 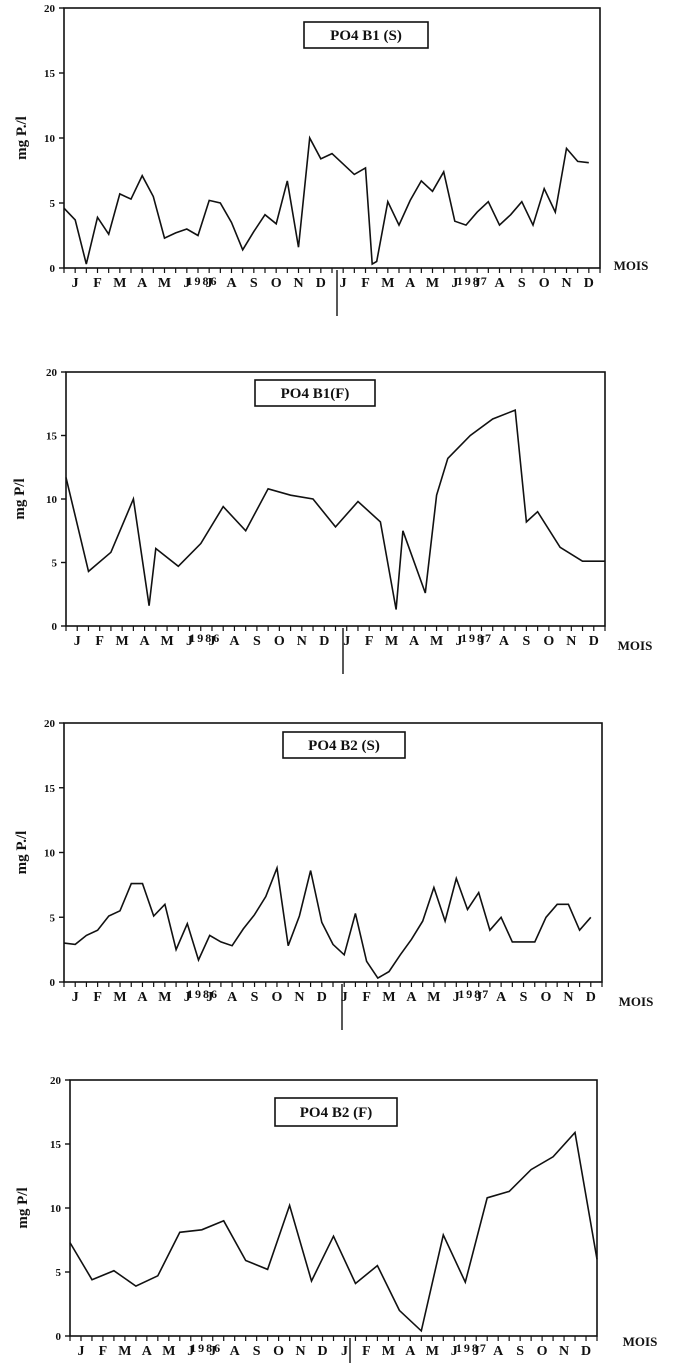 I want to click on chart-3-title-box, so click(x=344, y=745).